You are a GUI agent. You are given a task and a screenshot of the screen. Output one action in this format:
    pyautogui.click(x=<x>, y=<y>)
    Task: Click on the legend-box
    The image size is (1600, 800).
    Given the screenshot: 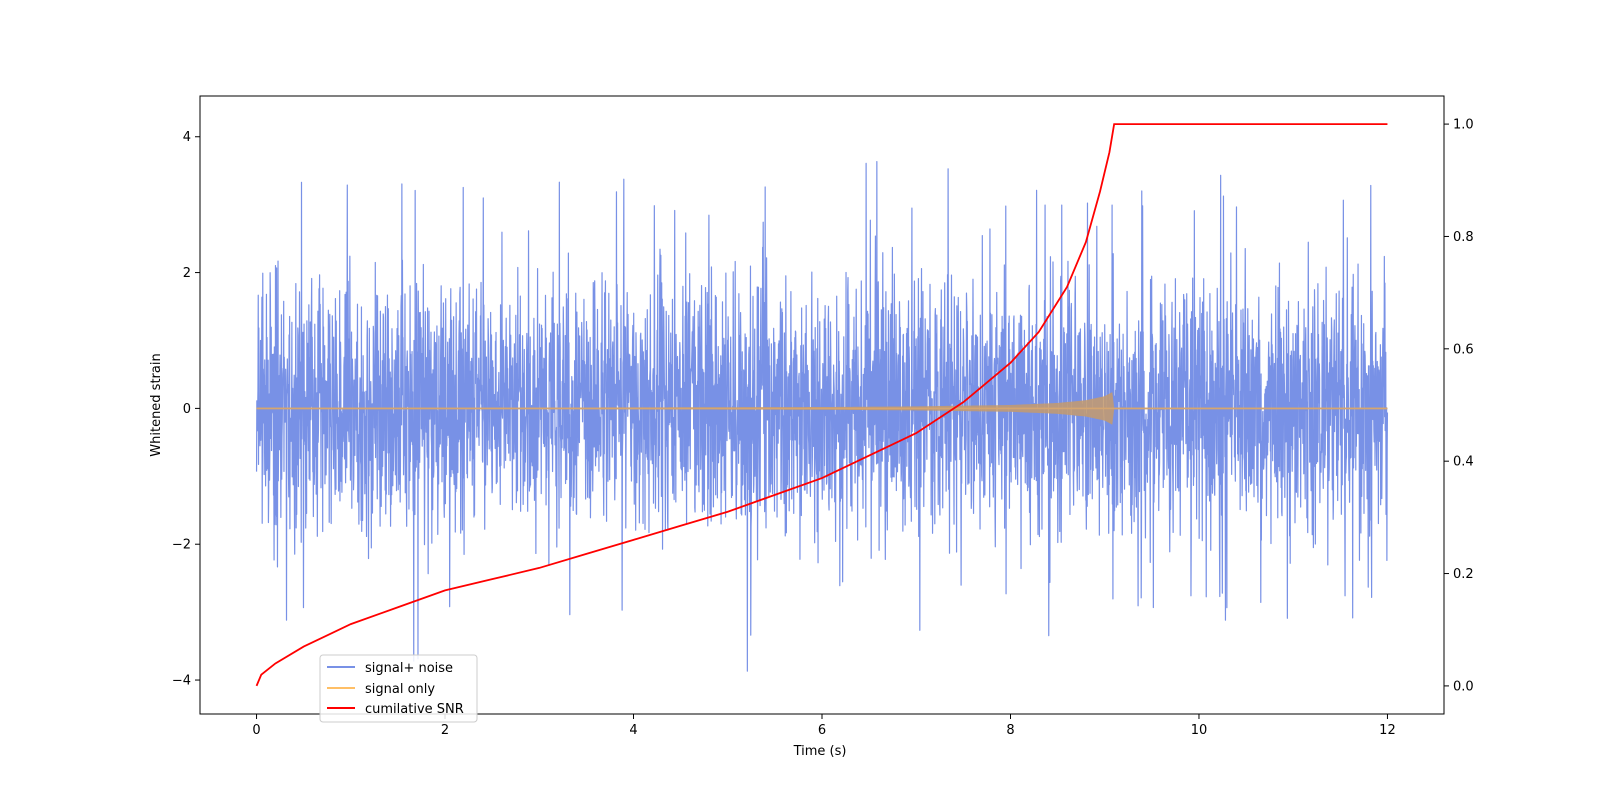 What is the action you would take?
    pyautogui.click(x=398, y=688)
    